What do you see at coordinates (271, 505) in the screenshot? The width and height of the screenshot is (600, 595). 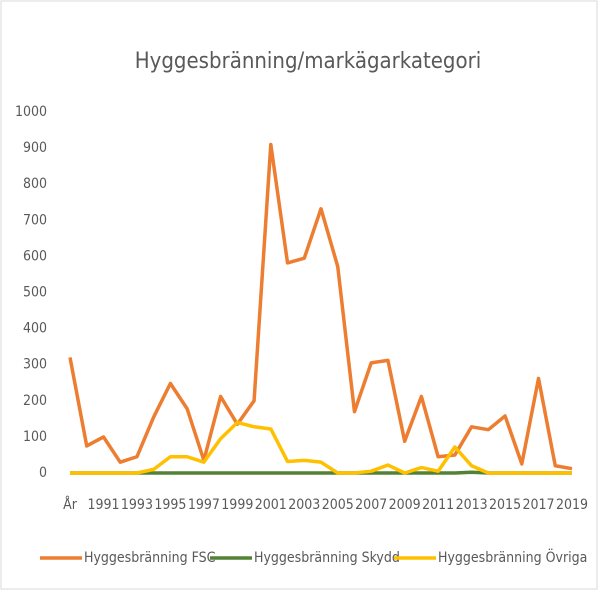 I see `x-tick-label: 2001` at bounding box center [271, 505].